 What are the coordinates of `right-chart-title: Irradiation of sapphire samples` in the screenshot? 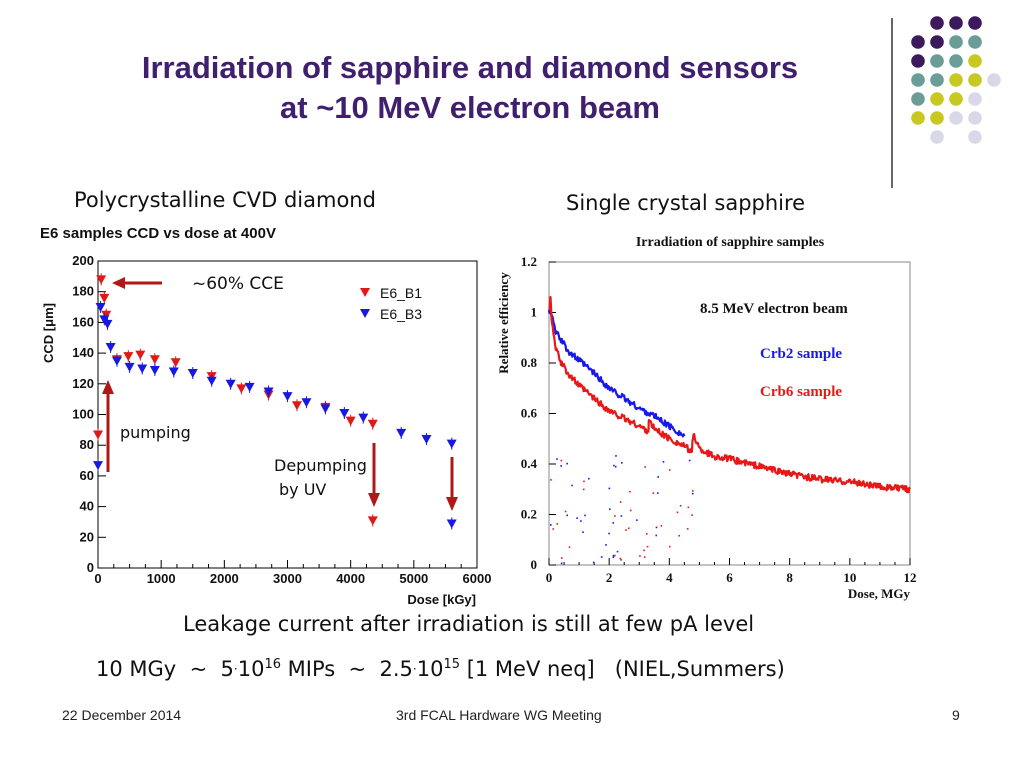 It's located at (730, 242).